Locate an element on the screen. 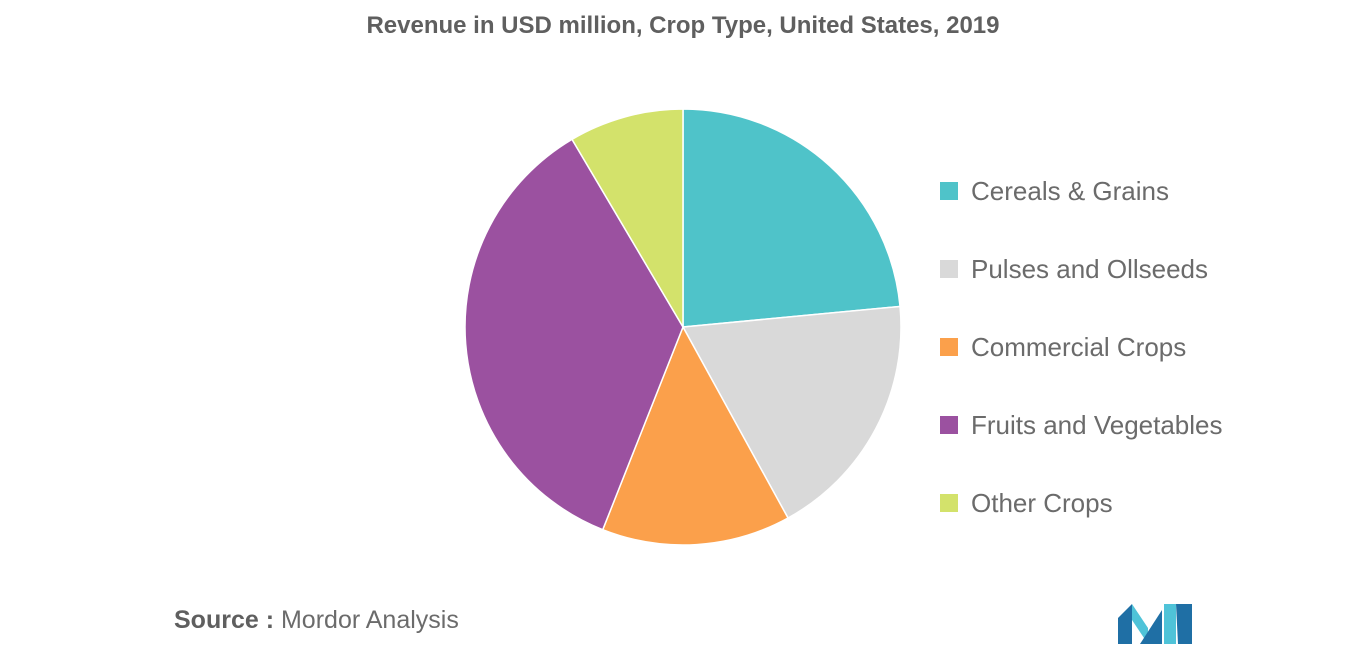 The image size is (1366, 655). legend-swatch-other is located at coordinates (949, 503).